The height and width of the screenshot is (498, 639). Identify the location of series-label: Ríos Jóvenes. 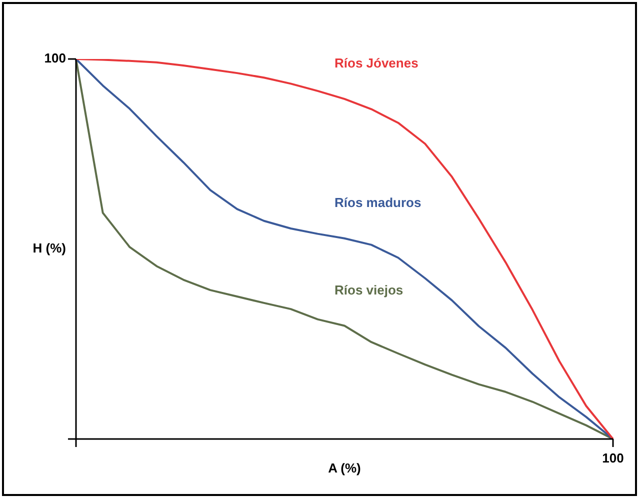
(376, 62).